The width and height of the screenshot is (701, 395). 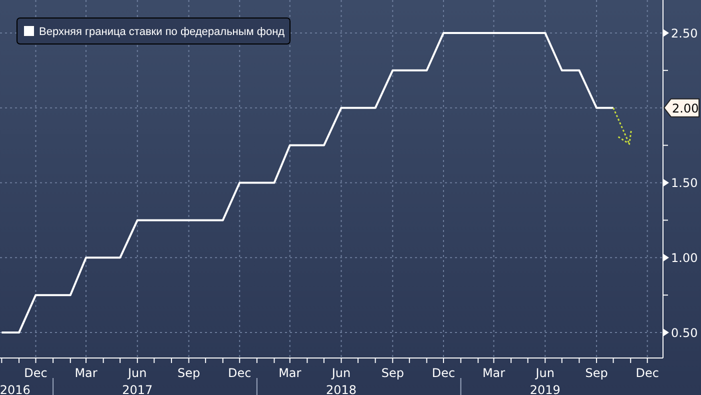 I want to click on y-tick-label: 1.50, so click(x=684, y=183).